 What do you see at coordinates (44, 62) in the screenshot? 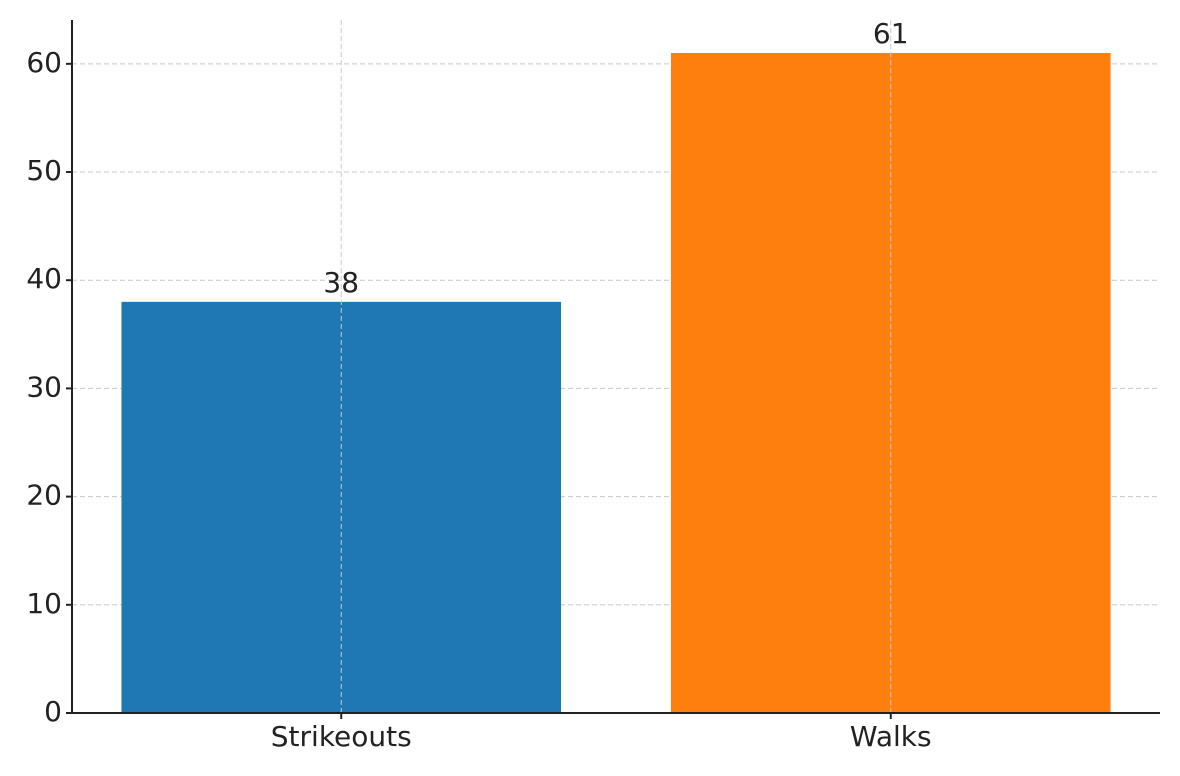
I see `y-tick-label: 60` at bounding box center [44, 62].